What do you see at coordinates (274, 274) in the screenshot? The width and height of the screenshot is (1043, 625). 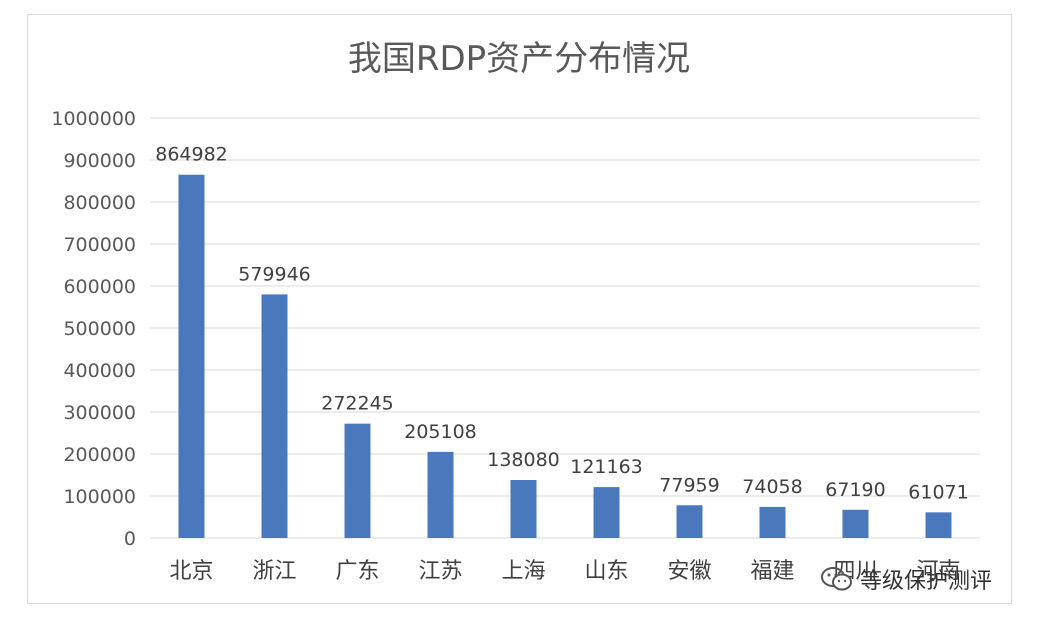 I see `data-label: 579946` at bounding box center [274, 274].